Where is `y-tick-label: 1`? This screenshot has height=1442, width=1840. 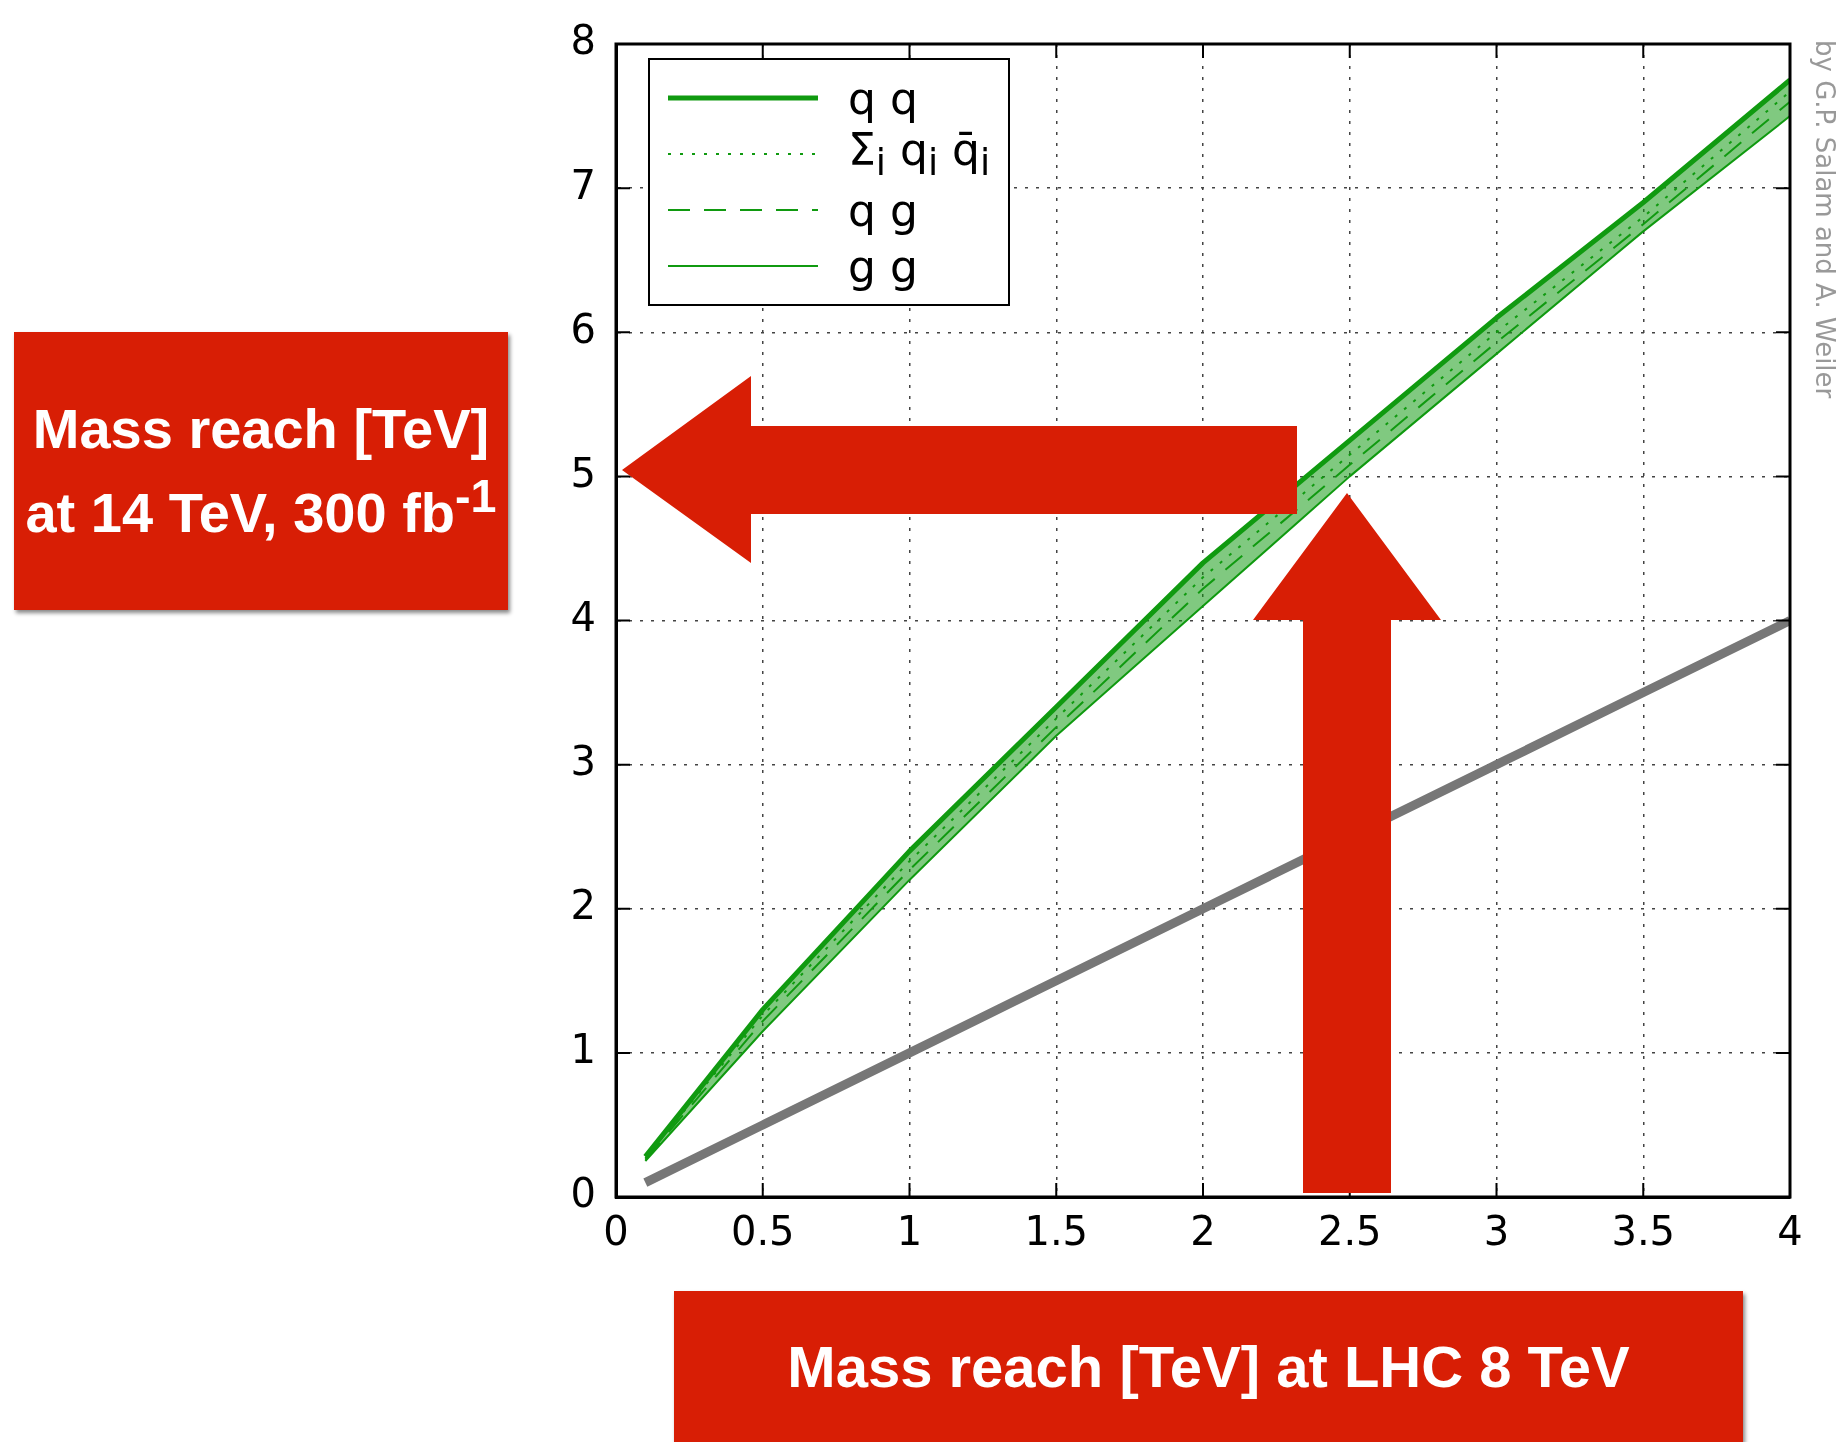
y-tick-label: 1 is located at coordinates (583, 1049).